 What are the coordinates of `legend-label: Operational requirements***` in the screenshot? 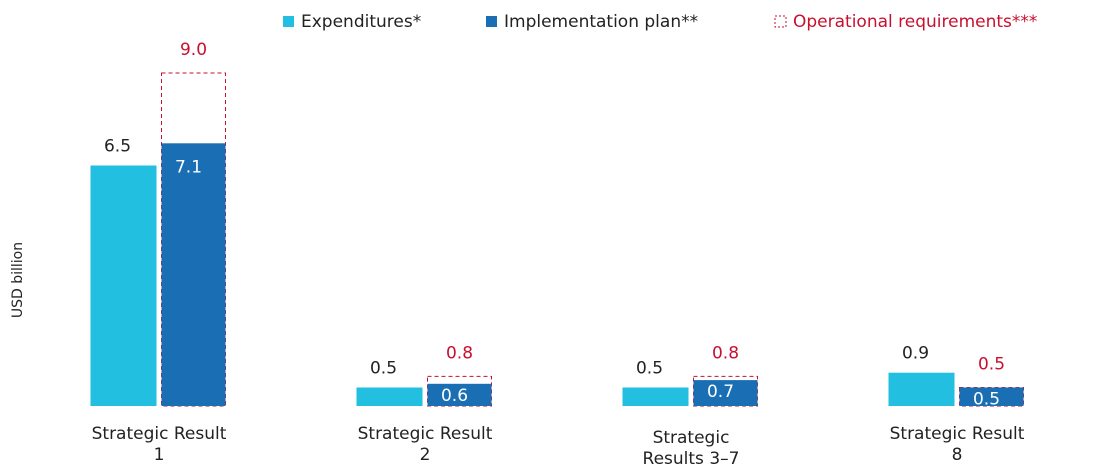 It's located at (915, 22).